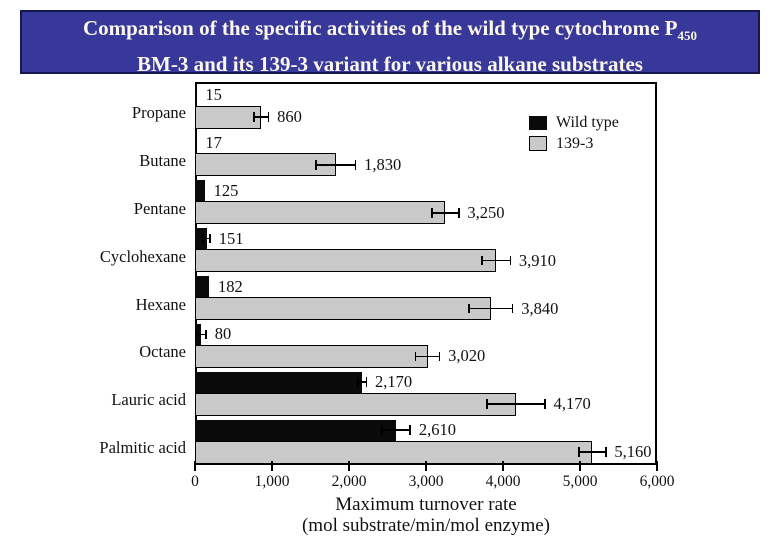 This screenshot has width=780, height=540. I want to click on bar-value-label: 125, so click(226, 190).